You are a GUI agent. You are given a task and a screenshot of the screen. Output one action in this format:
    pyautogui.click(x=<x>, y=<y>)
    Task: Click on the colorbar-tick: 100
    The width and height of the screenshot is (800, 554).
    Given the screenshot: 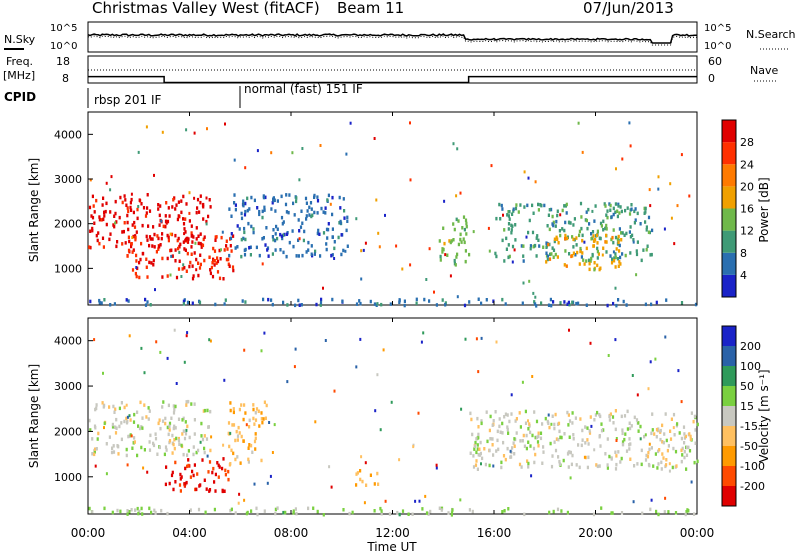 What is the action you would take?
    pyautogui.click(x=750, y=366)
    